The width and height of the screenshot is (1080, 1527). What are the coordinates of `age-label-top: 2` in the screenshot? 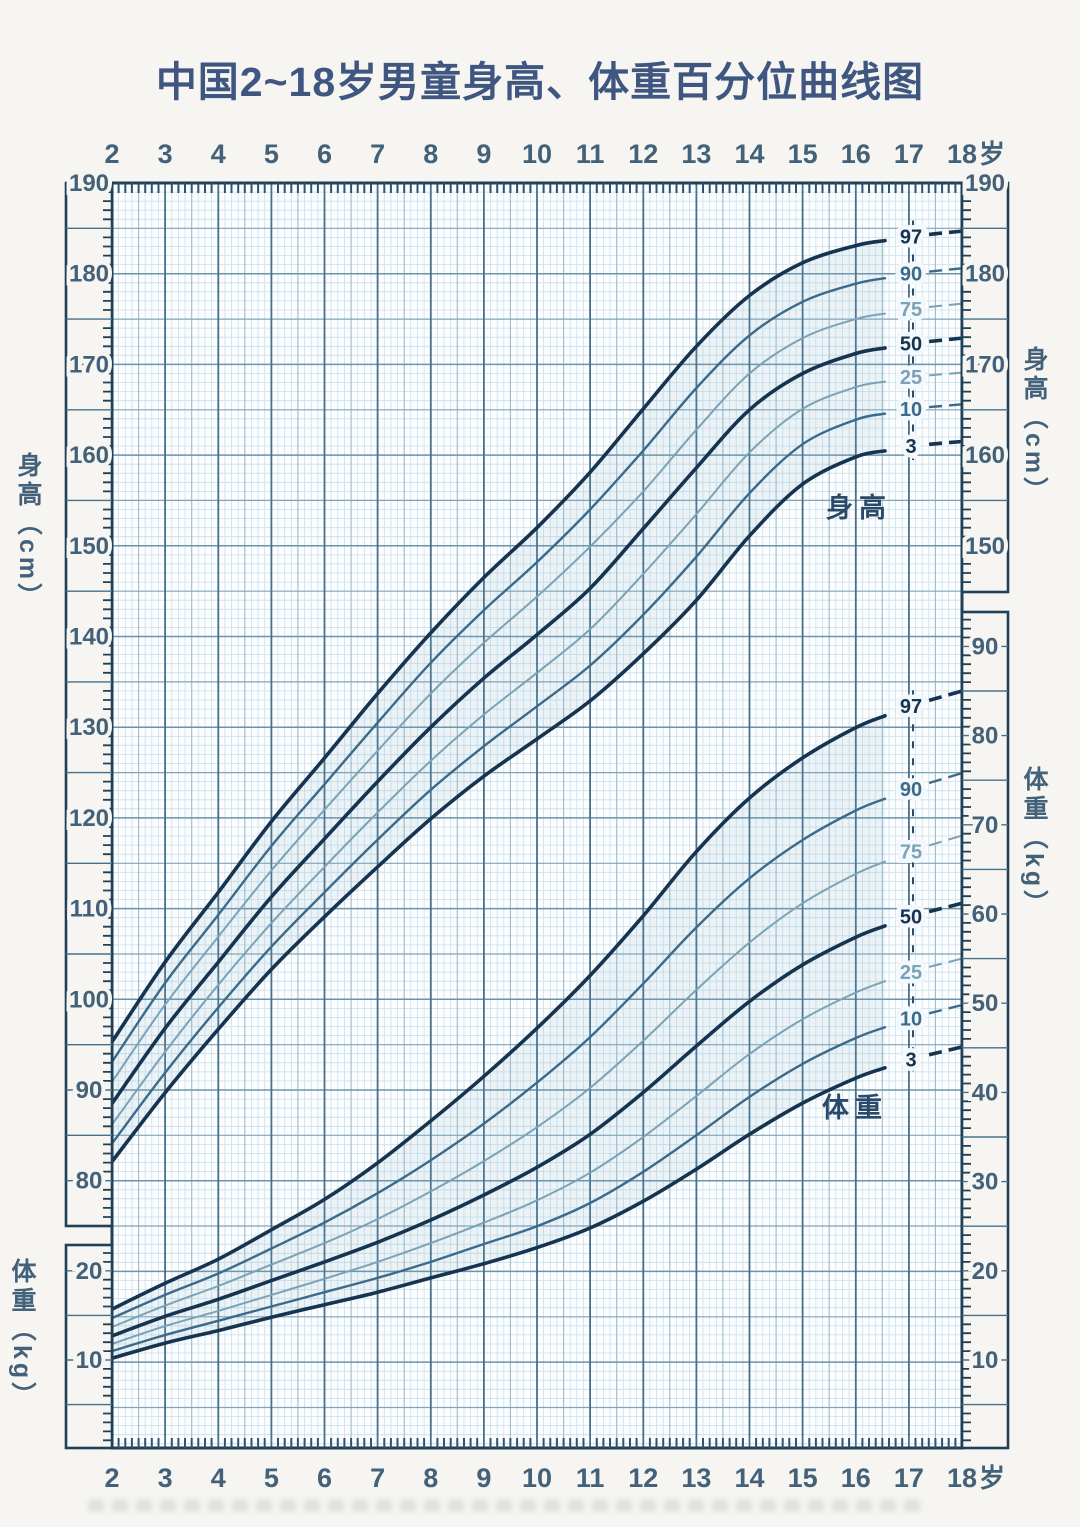 It's located at (111, 154).